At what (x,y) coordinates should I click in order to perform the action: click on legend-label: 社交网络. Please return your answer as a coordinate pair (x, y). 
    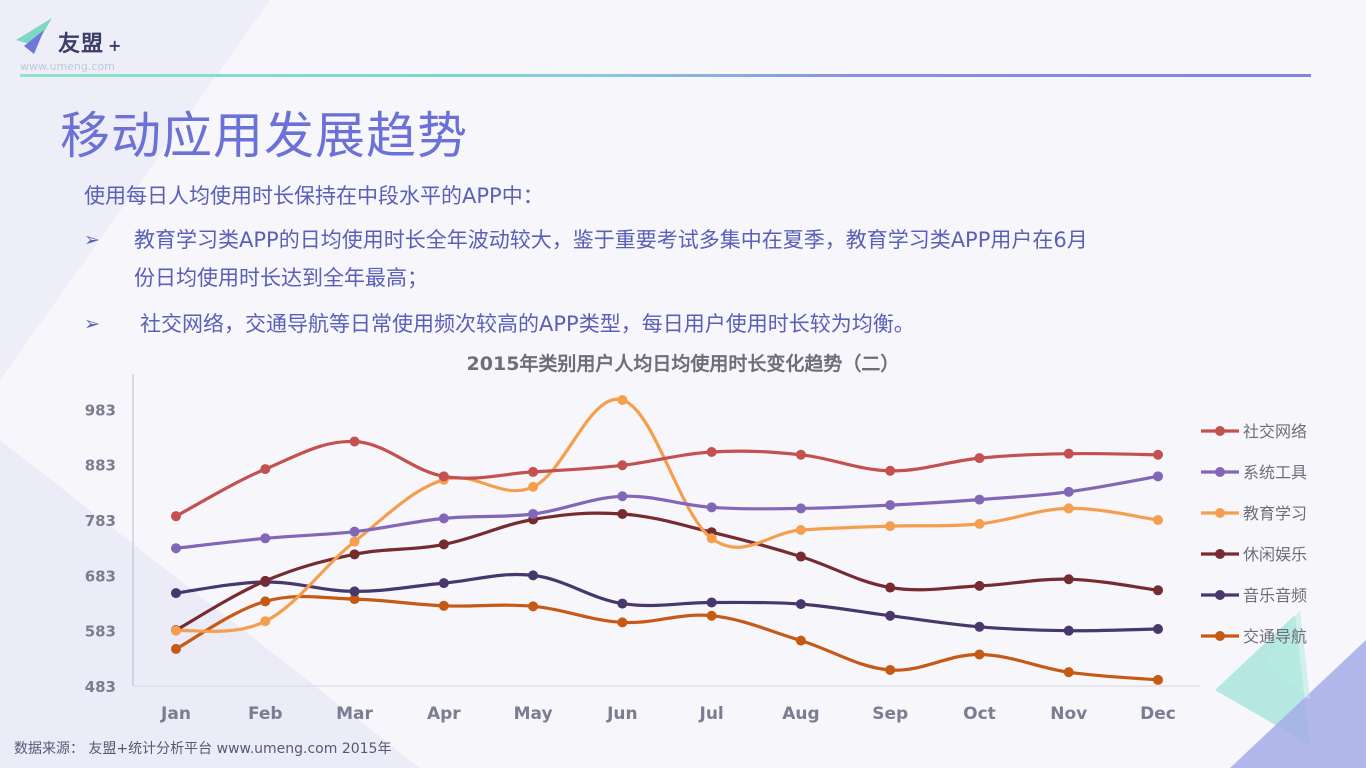
    Looking at the image, I should click on (1275, 431).